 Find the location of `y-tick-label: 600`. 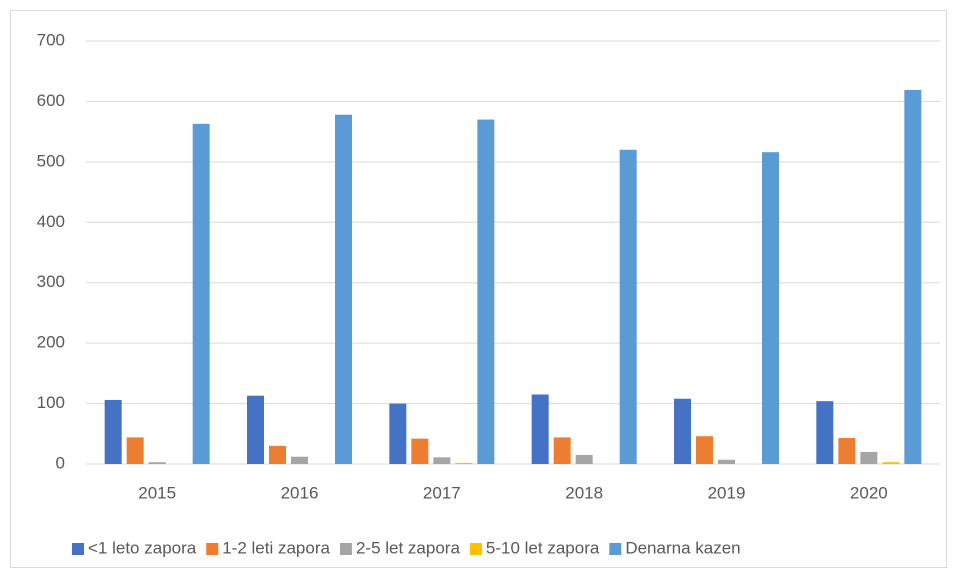

y-tick-label: 600 is located at coordinates (51, 100).